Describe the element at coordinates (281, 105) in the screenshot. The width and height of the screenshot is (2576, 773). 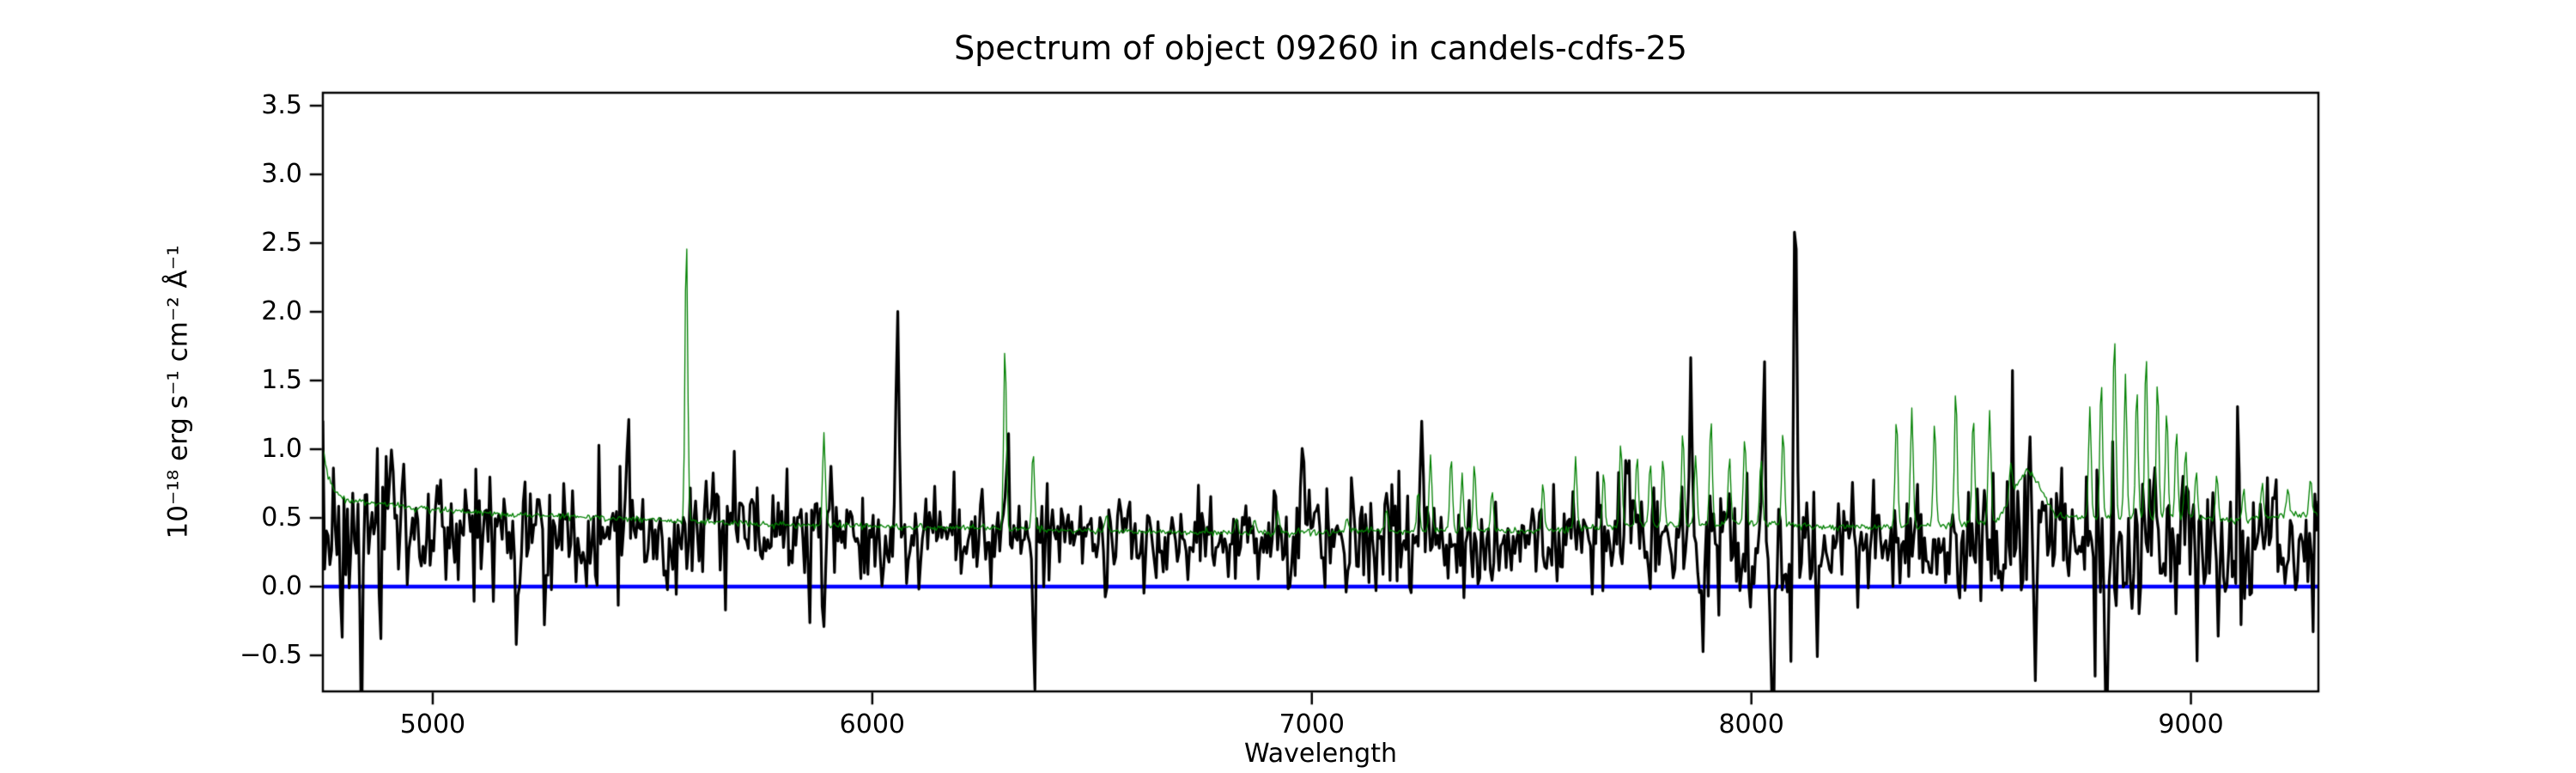
I see `y-tick-label: 3.5` at that location.